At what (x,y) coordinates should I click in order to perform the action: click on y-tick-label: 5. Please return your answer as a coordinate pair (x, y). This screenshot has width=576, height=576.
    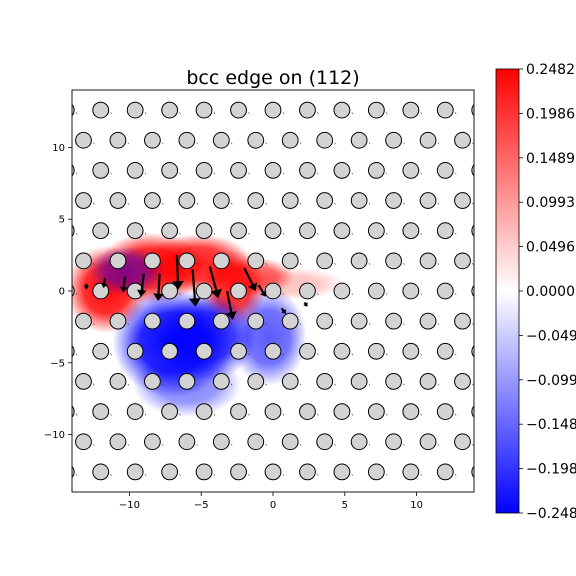
    Looking at the image, I should click on (62, 220).